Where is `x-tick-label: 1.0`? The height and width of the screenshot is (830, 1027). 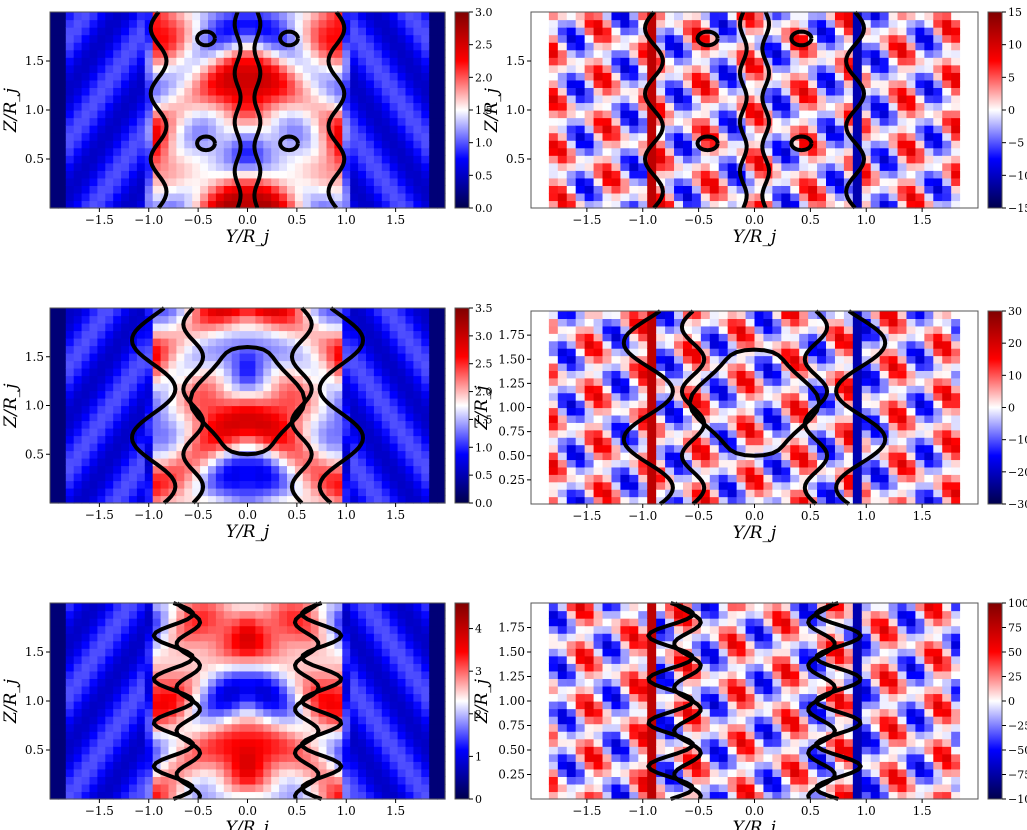
x-tick-label: 1.0 is located at coordinates (866, 220).